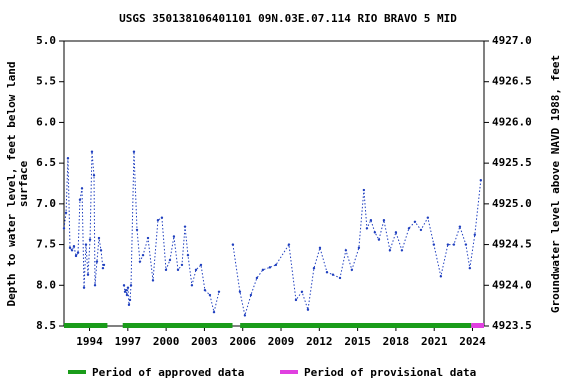  I want to click on x-tick-label: 2009, so click(281, 341).